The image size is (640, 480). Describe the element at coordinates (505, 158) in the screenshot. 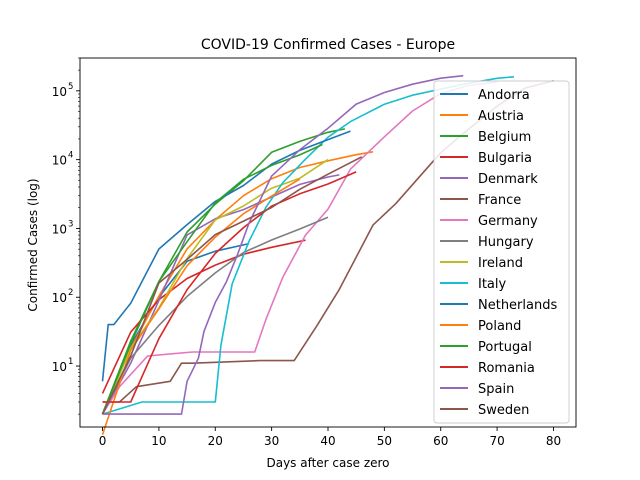

I see `legend-label: Bulgaria` at that location.